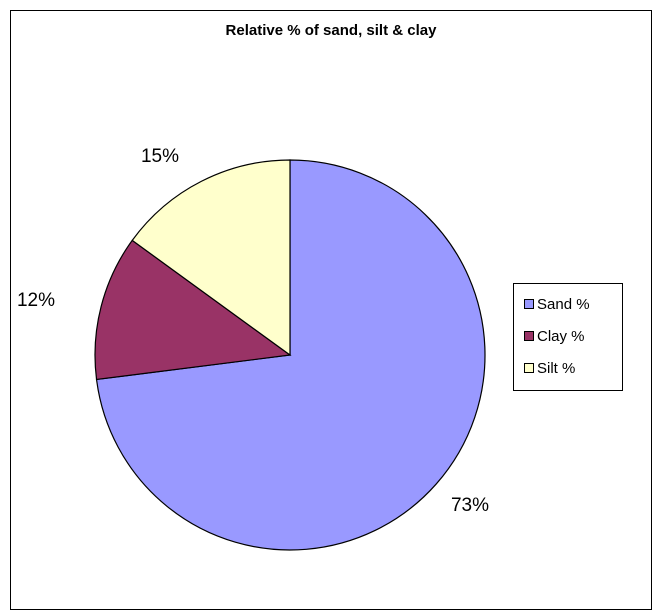 The height and width of the screenshot is (610, 662). I want to click on legend-swatch-sand, so click(529, 304).